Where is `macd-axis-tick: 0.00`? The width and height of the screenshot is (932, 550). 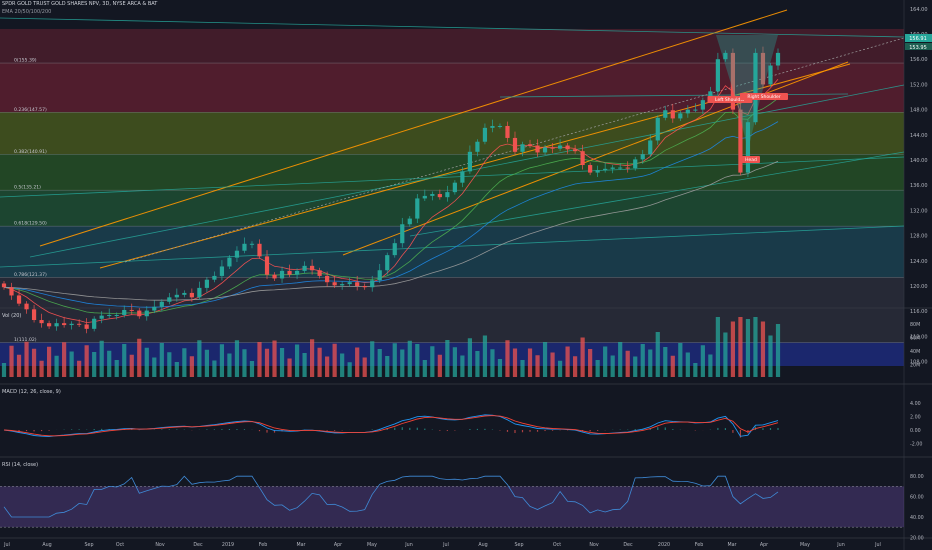
macd-axis-tick: 0.00 is located at coordinates (915, 431).